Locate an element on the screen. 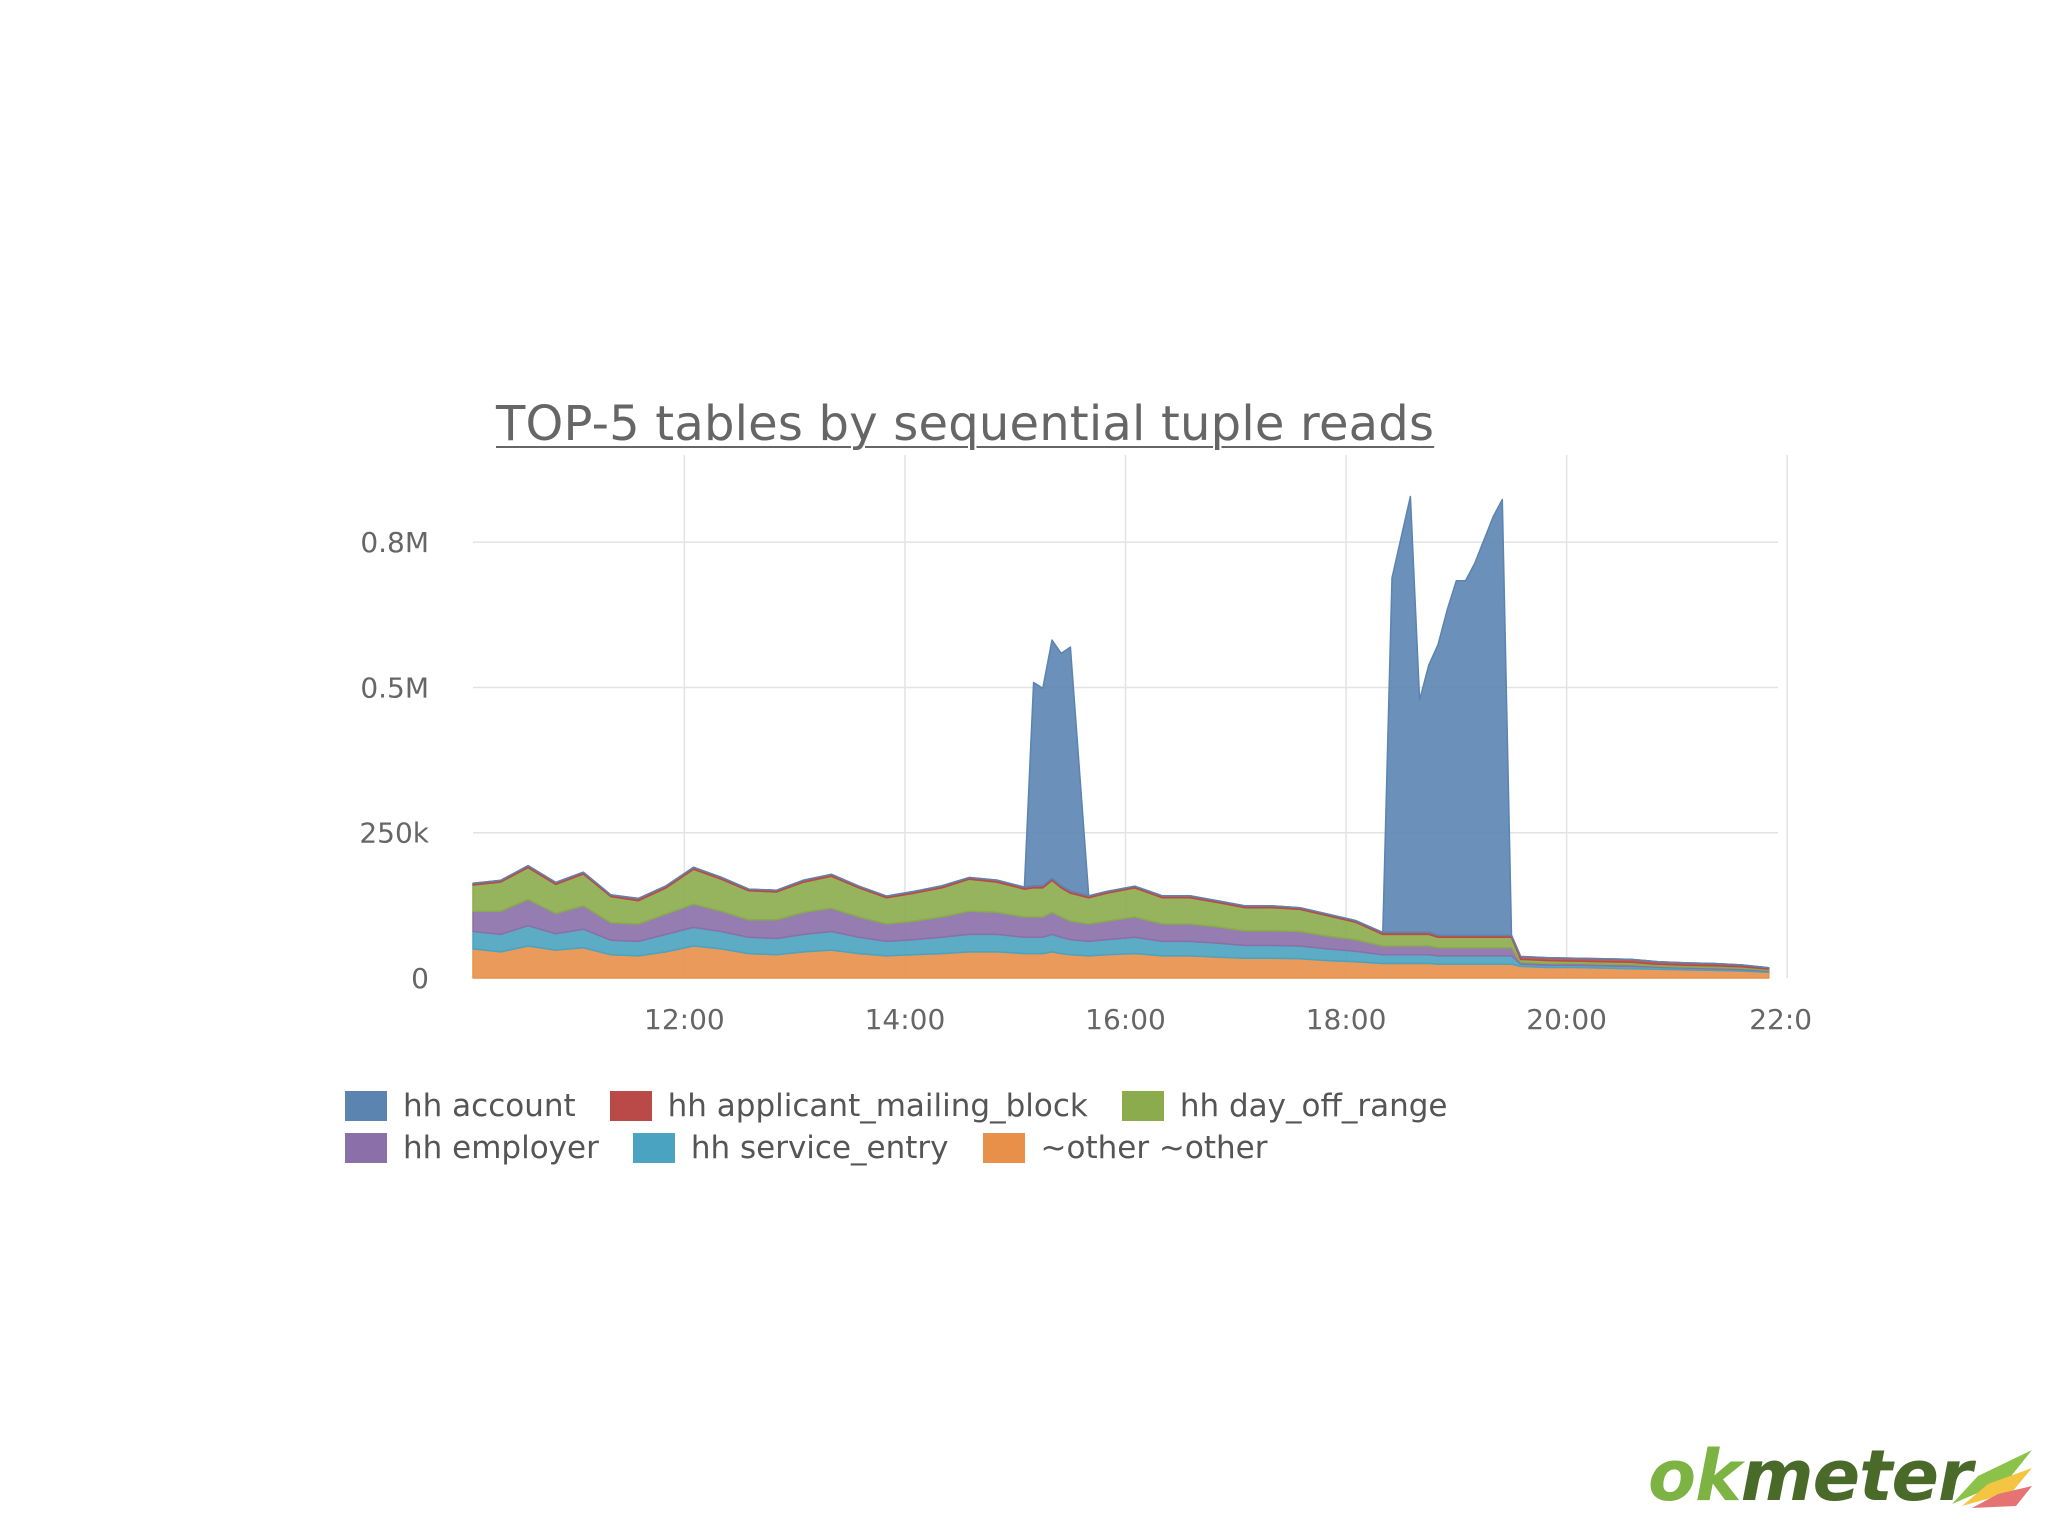 The width and height of the screenshot is (2048, 1536). logo-flag-icon is located at coordinates (1992, 1479).